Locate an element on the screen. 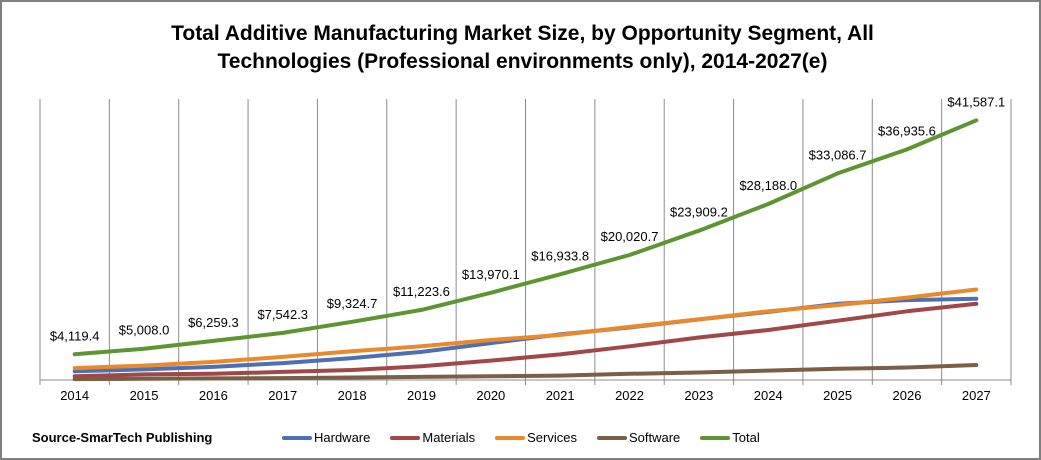  data-label-total: $13,970.1 is located at coordinates (491, 274).